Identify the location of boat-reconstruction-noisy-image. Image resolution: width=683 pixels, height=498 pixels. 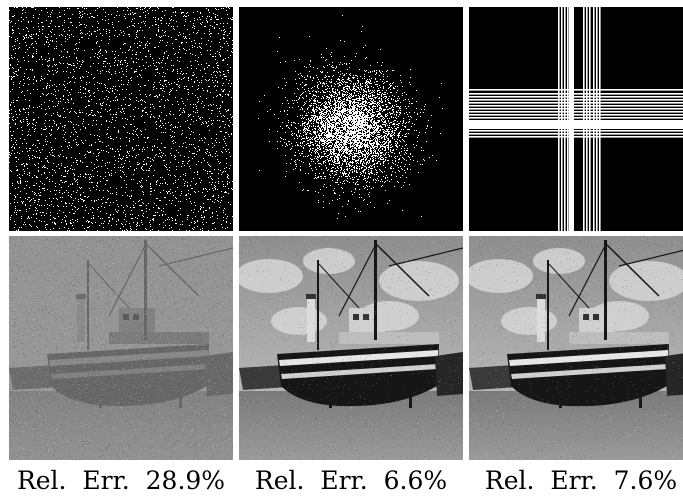
(121, 348).